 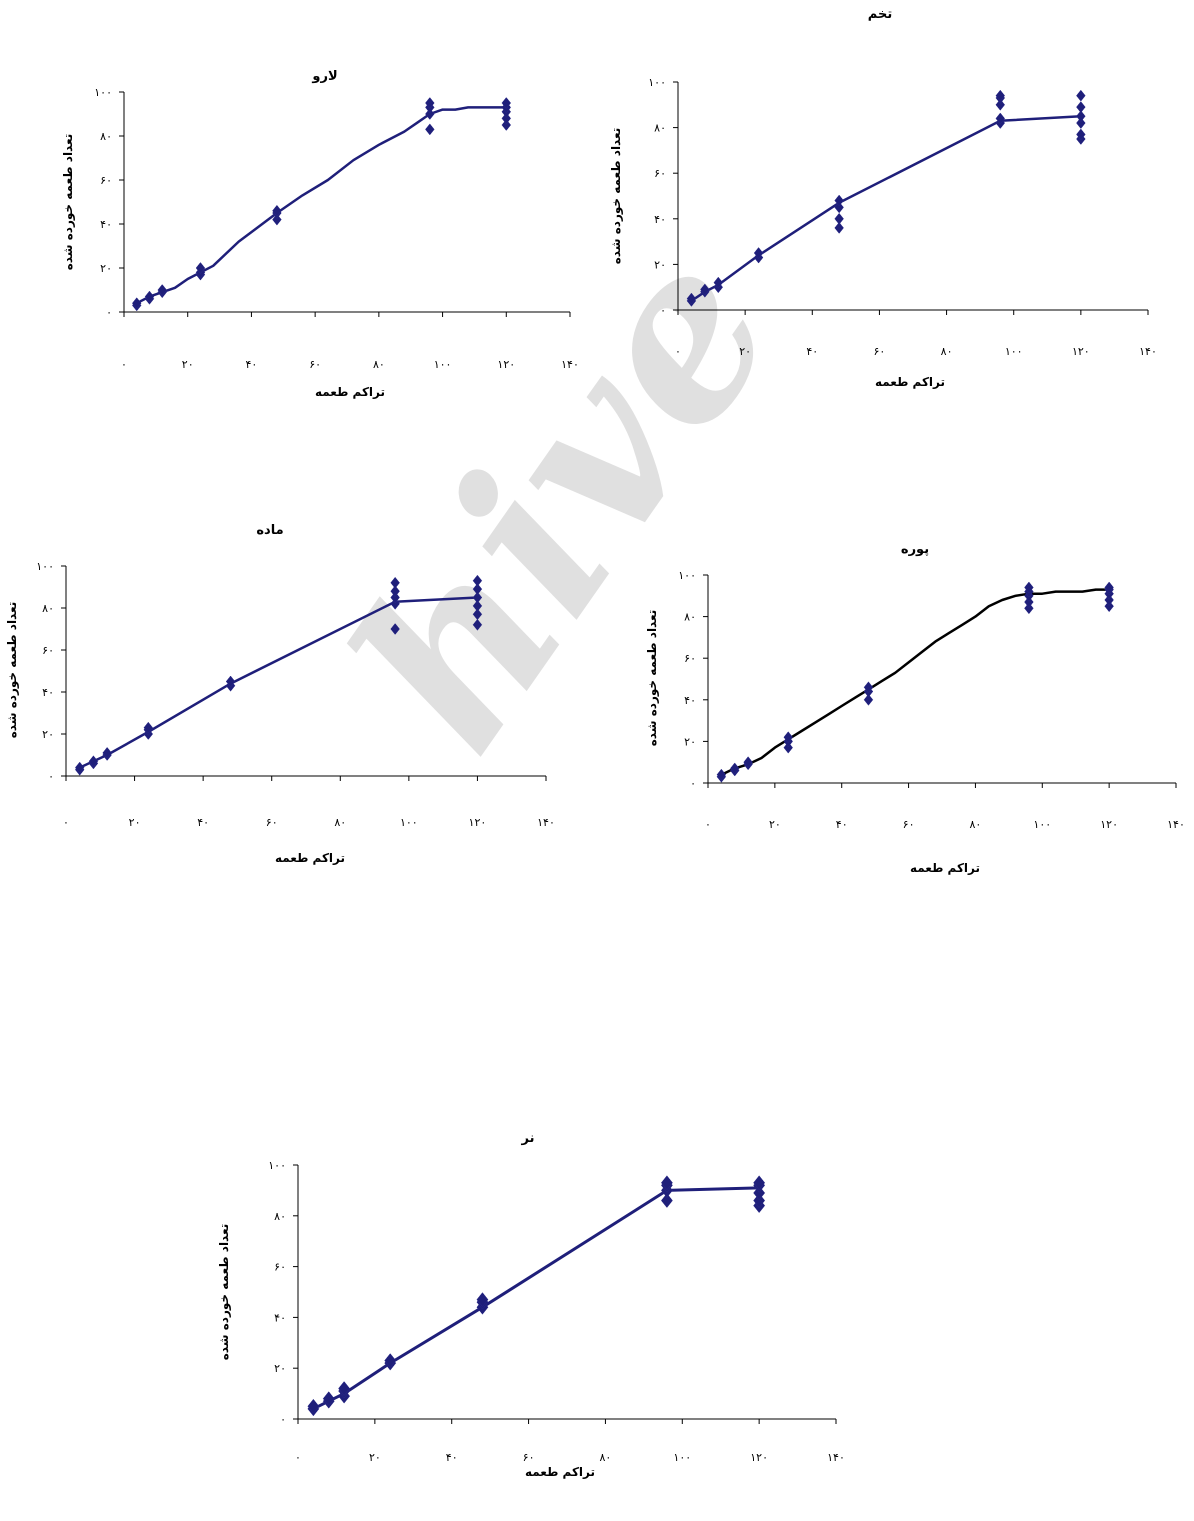 I want to click on chart-title: نر, so click(x=528, y=1138).